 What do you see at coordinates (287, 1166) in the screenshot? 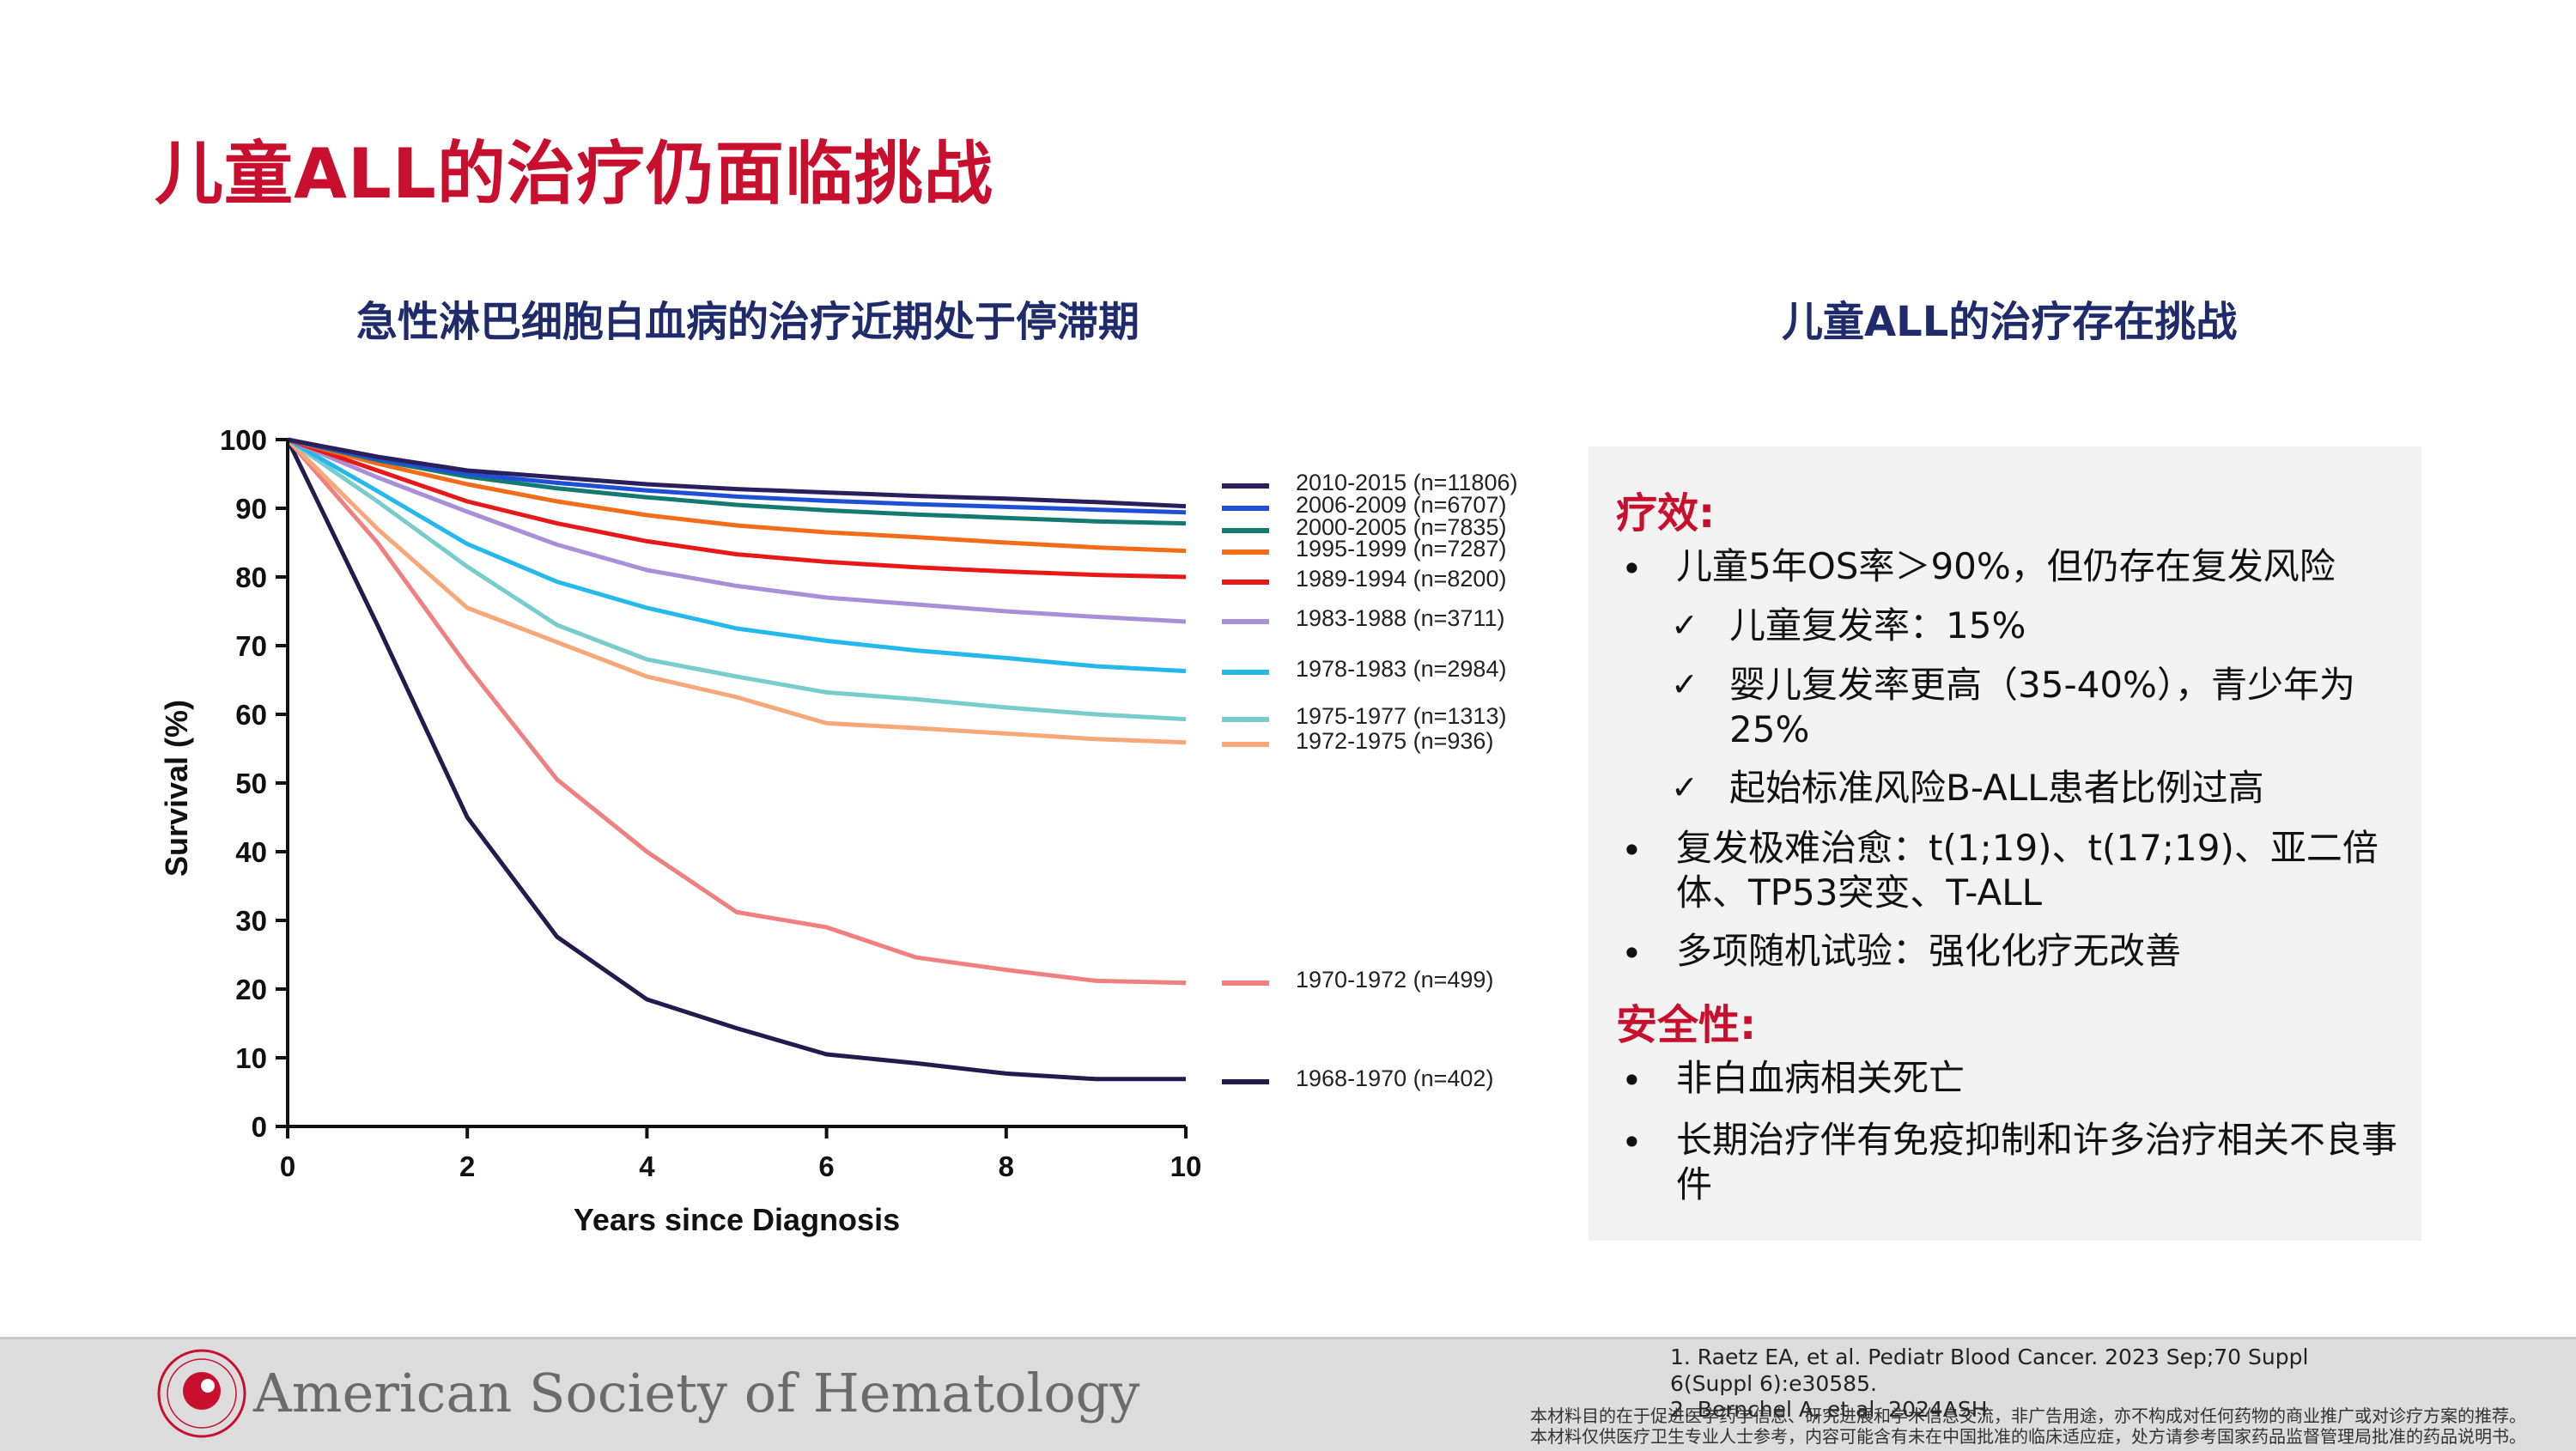
I see `x-tick-label: 0` at bounding box center [287, 1166].